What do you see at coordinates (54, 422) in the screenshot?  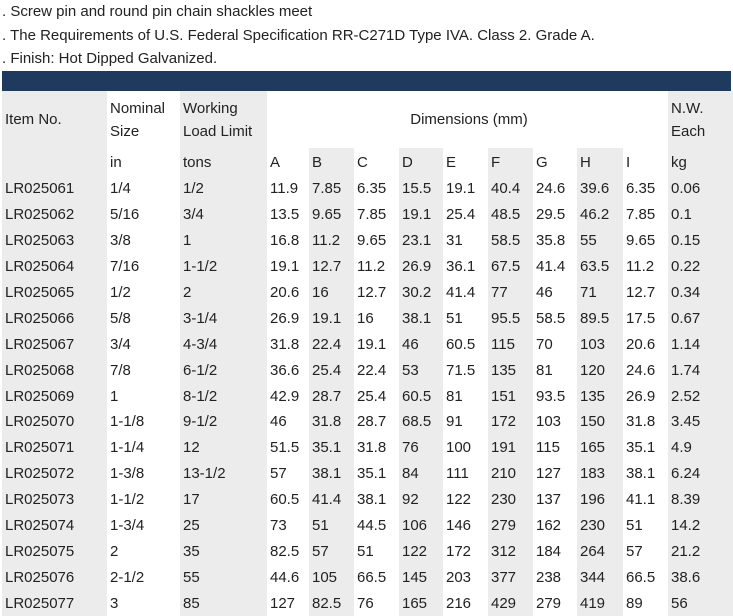 I see `item-no-cell: LR025070` at bounding box center [54, 422].